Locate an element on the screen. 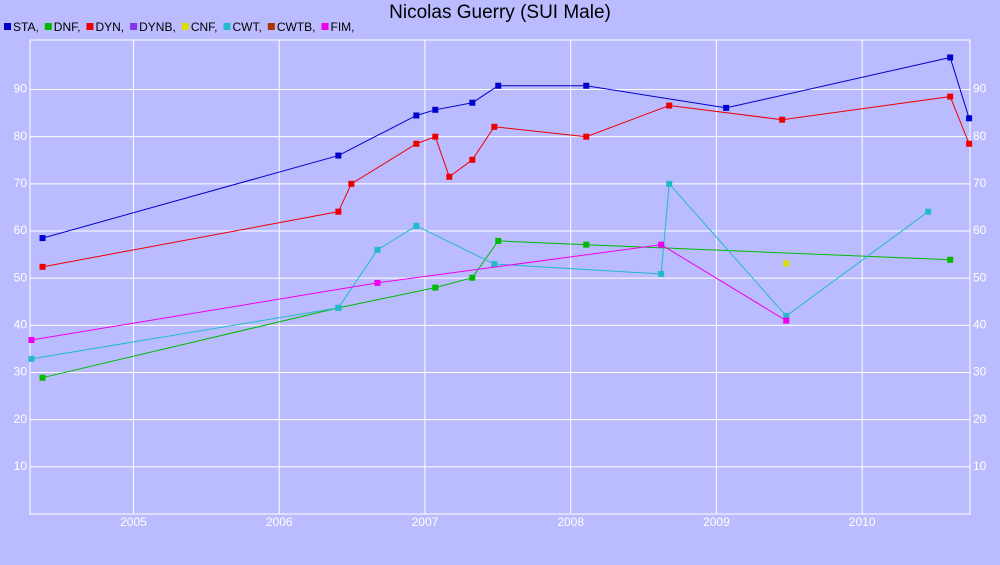 Image resolution: width=1000 pixels, height=565 pixels. legend-label: DYNB, is located at coordinates (157, 27).